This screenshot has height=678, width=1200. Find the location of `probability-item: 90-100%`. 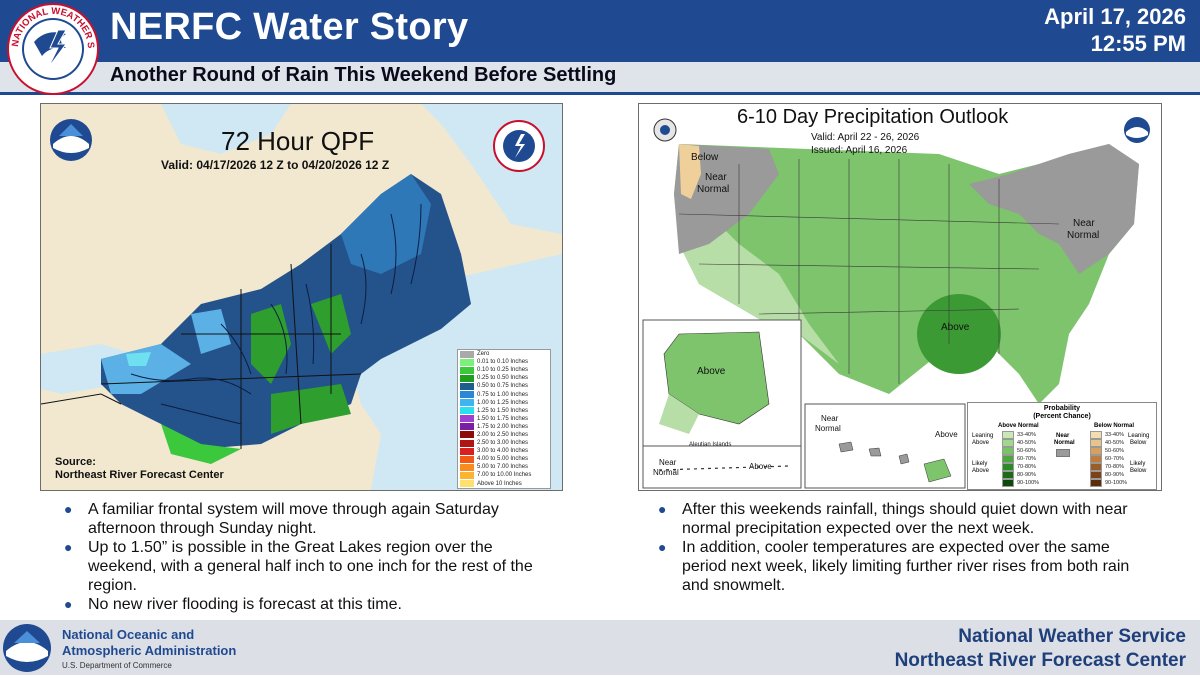

probability-item: 90-100% is located at coordinates (1020, 482).